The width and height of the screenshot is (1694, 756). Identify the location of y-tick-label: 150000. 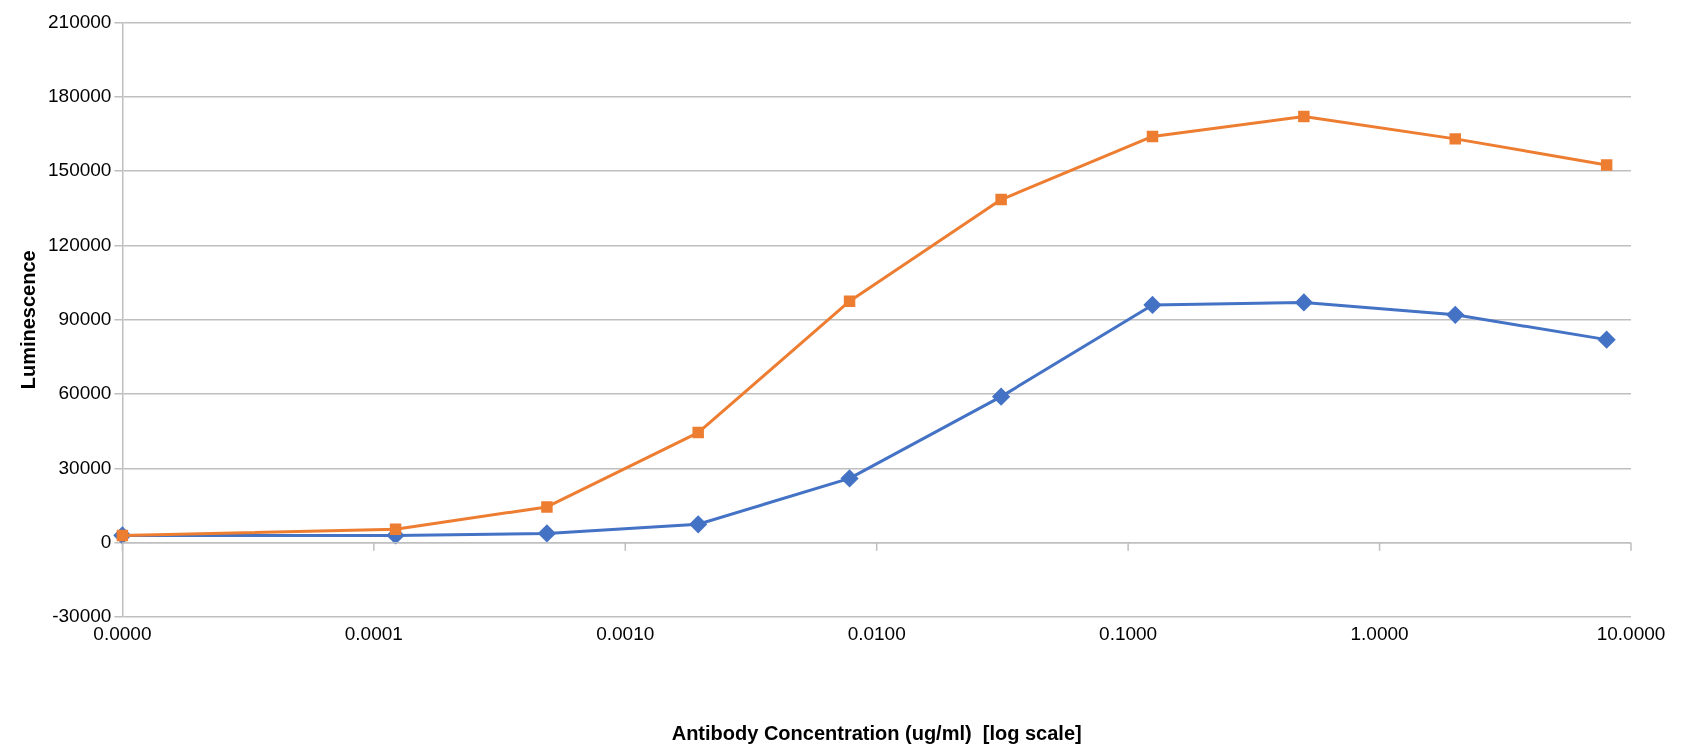
(80, 170).